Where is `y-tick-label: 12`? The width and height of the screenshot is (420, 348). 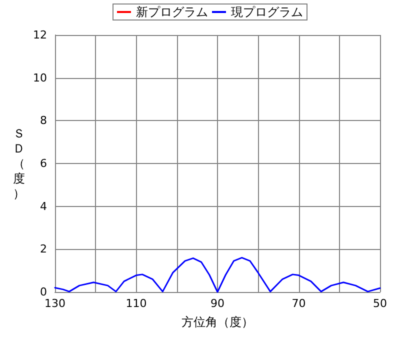
y-tick-label: 12 is located at coordinates (40, 35).